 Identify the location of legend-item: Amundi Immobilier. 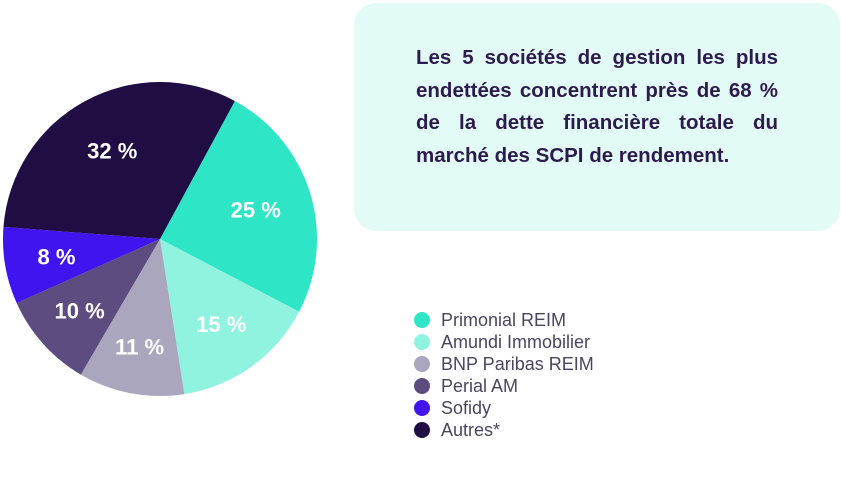
(504, 342).